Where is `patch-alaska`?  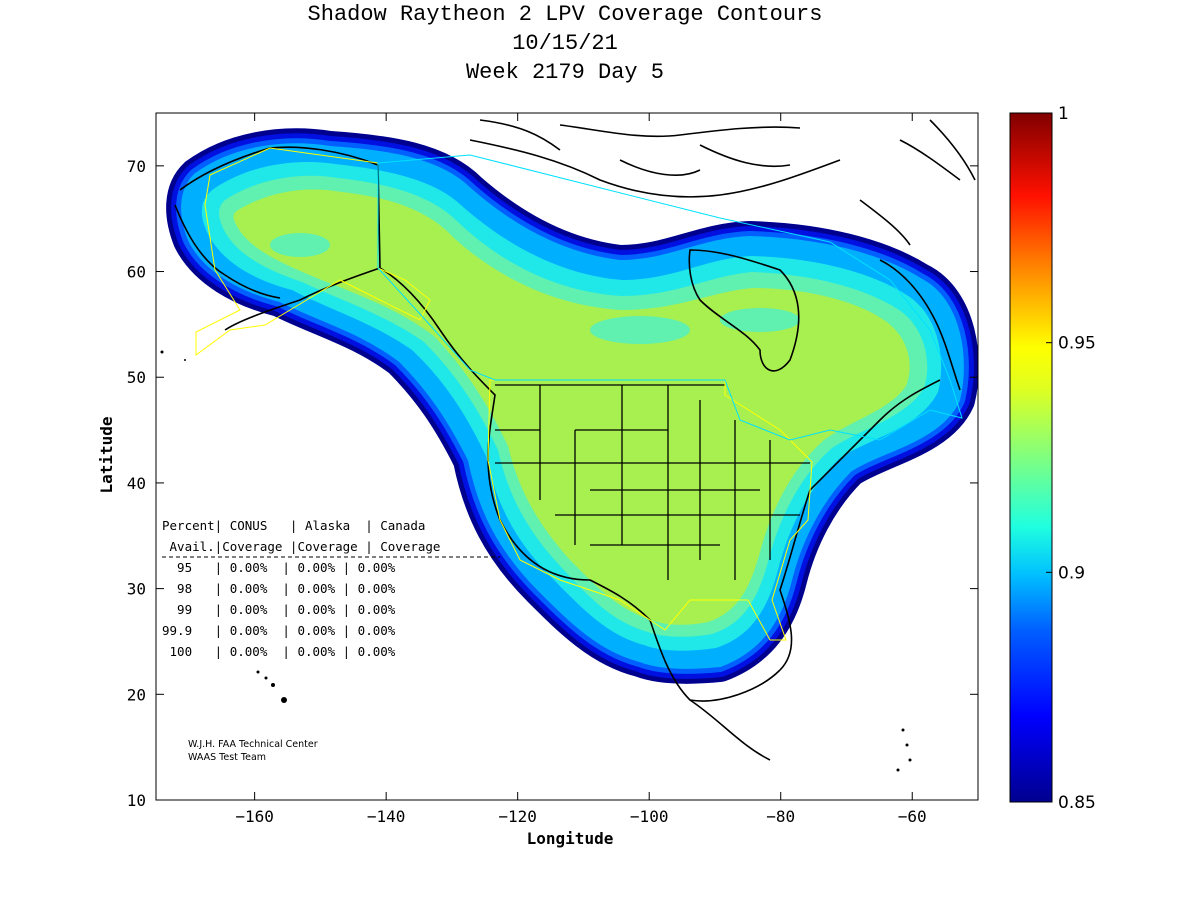
patch-alaska is located at coordinates (300, 245).